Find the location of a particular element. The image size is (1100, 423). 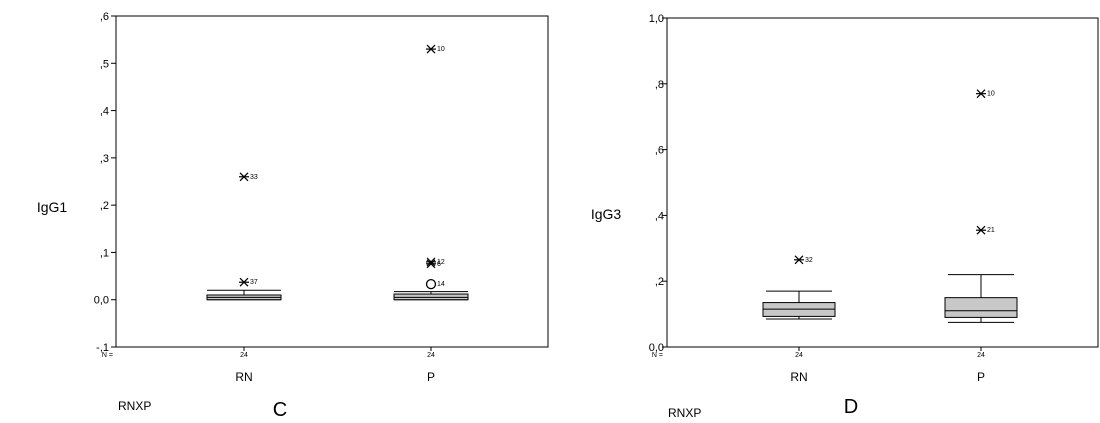

outlier-label: 21 is located at coordinates (991, 230).